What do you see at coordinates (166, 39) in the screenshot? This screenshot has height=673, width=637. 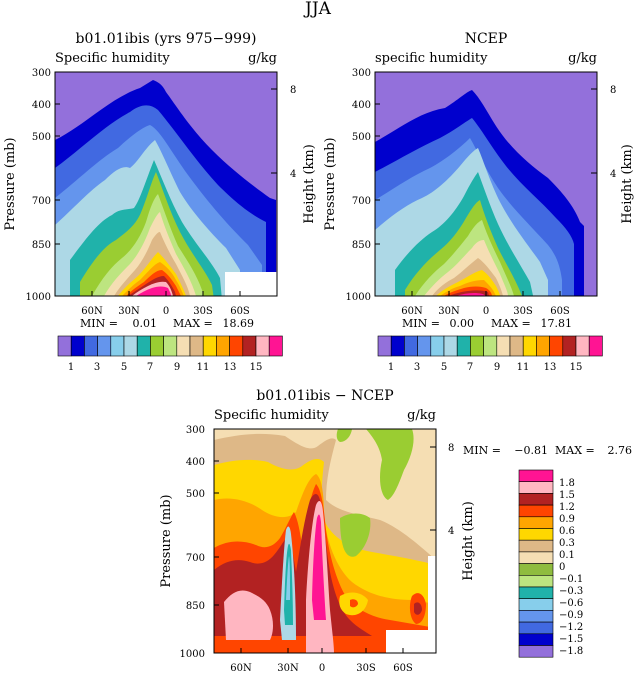 I see `panel-title: b01.01ibis (yrs 975−999)` at bounding box center [166, 39].